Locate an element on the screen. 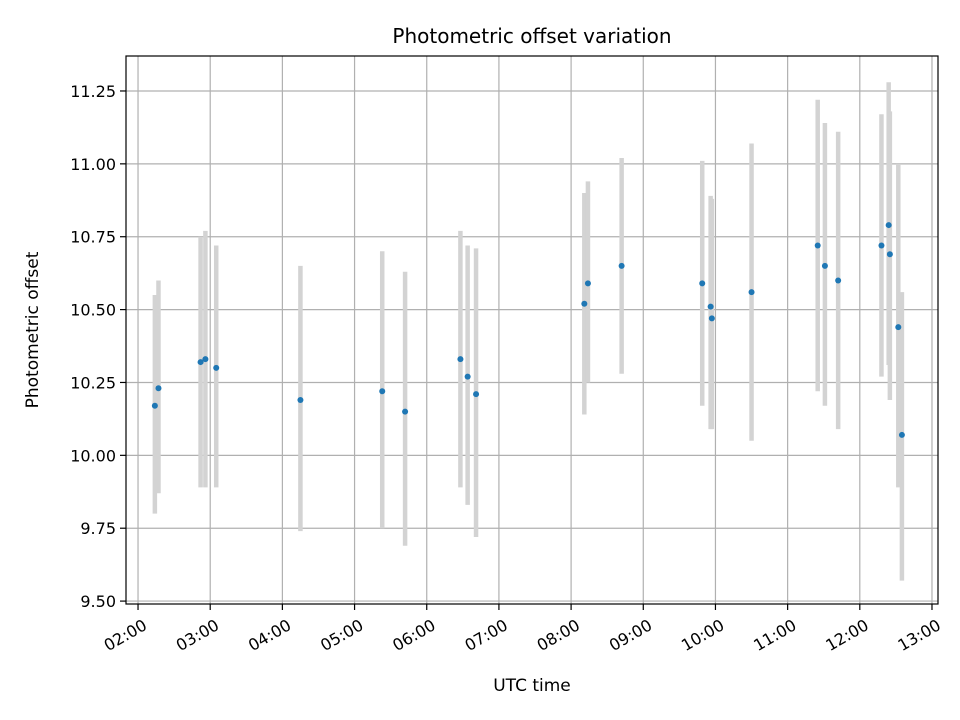 This screenshot has width=960, height=720. y-tick-label: 9.75 is located at coordinates (98, 528).